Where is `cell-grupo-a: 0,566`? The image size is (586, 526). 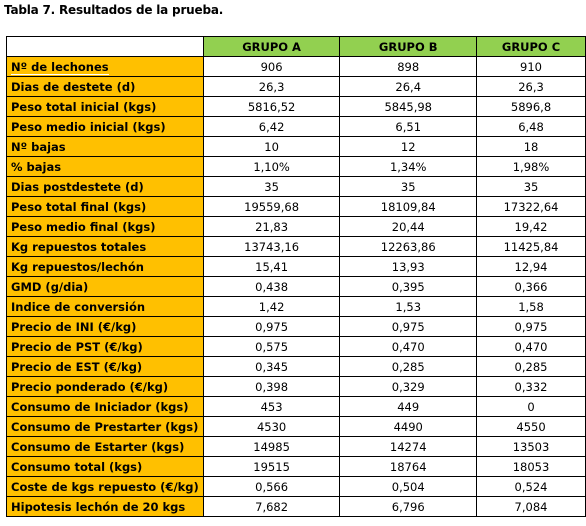
cell-grupo-a: 0,566 is located at coordinates (271, 486).